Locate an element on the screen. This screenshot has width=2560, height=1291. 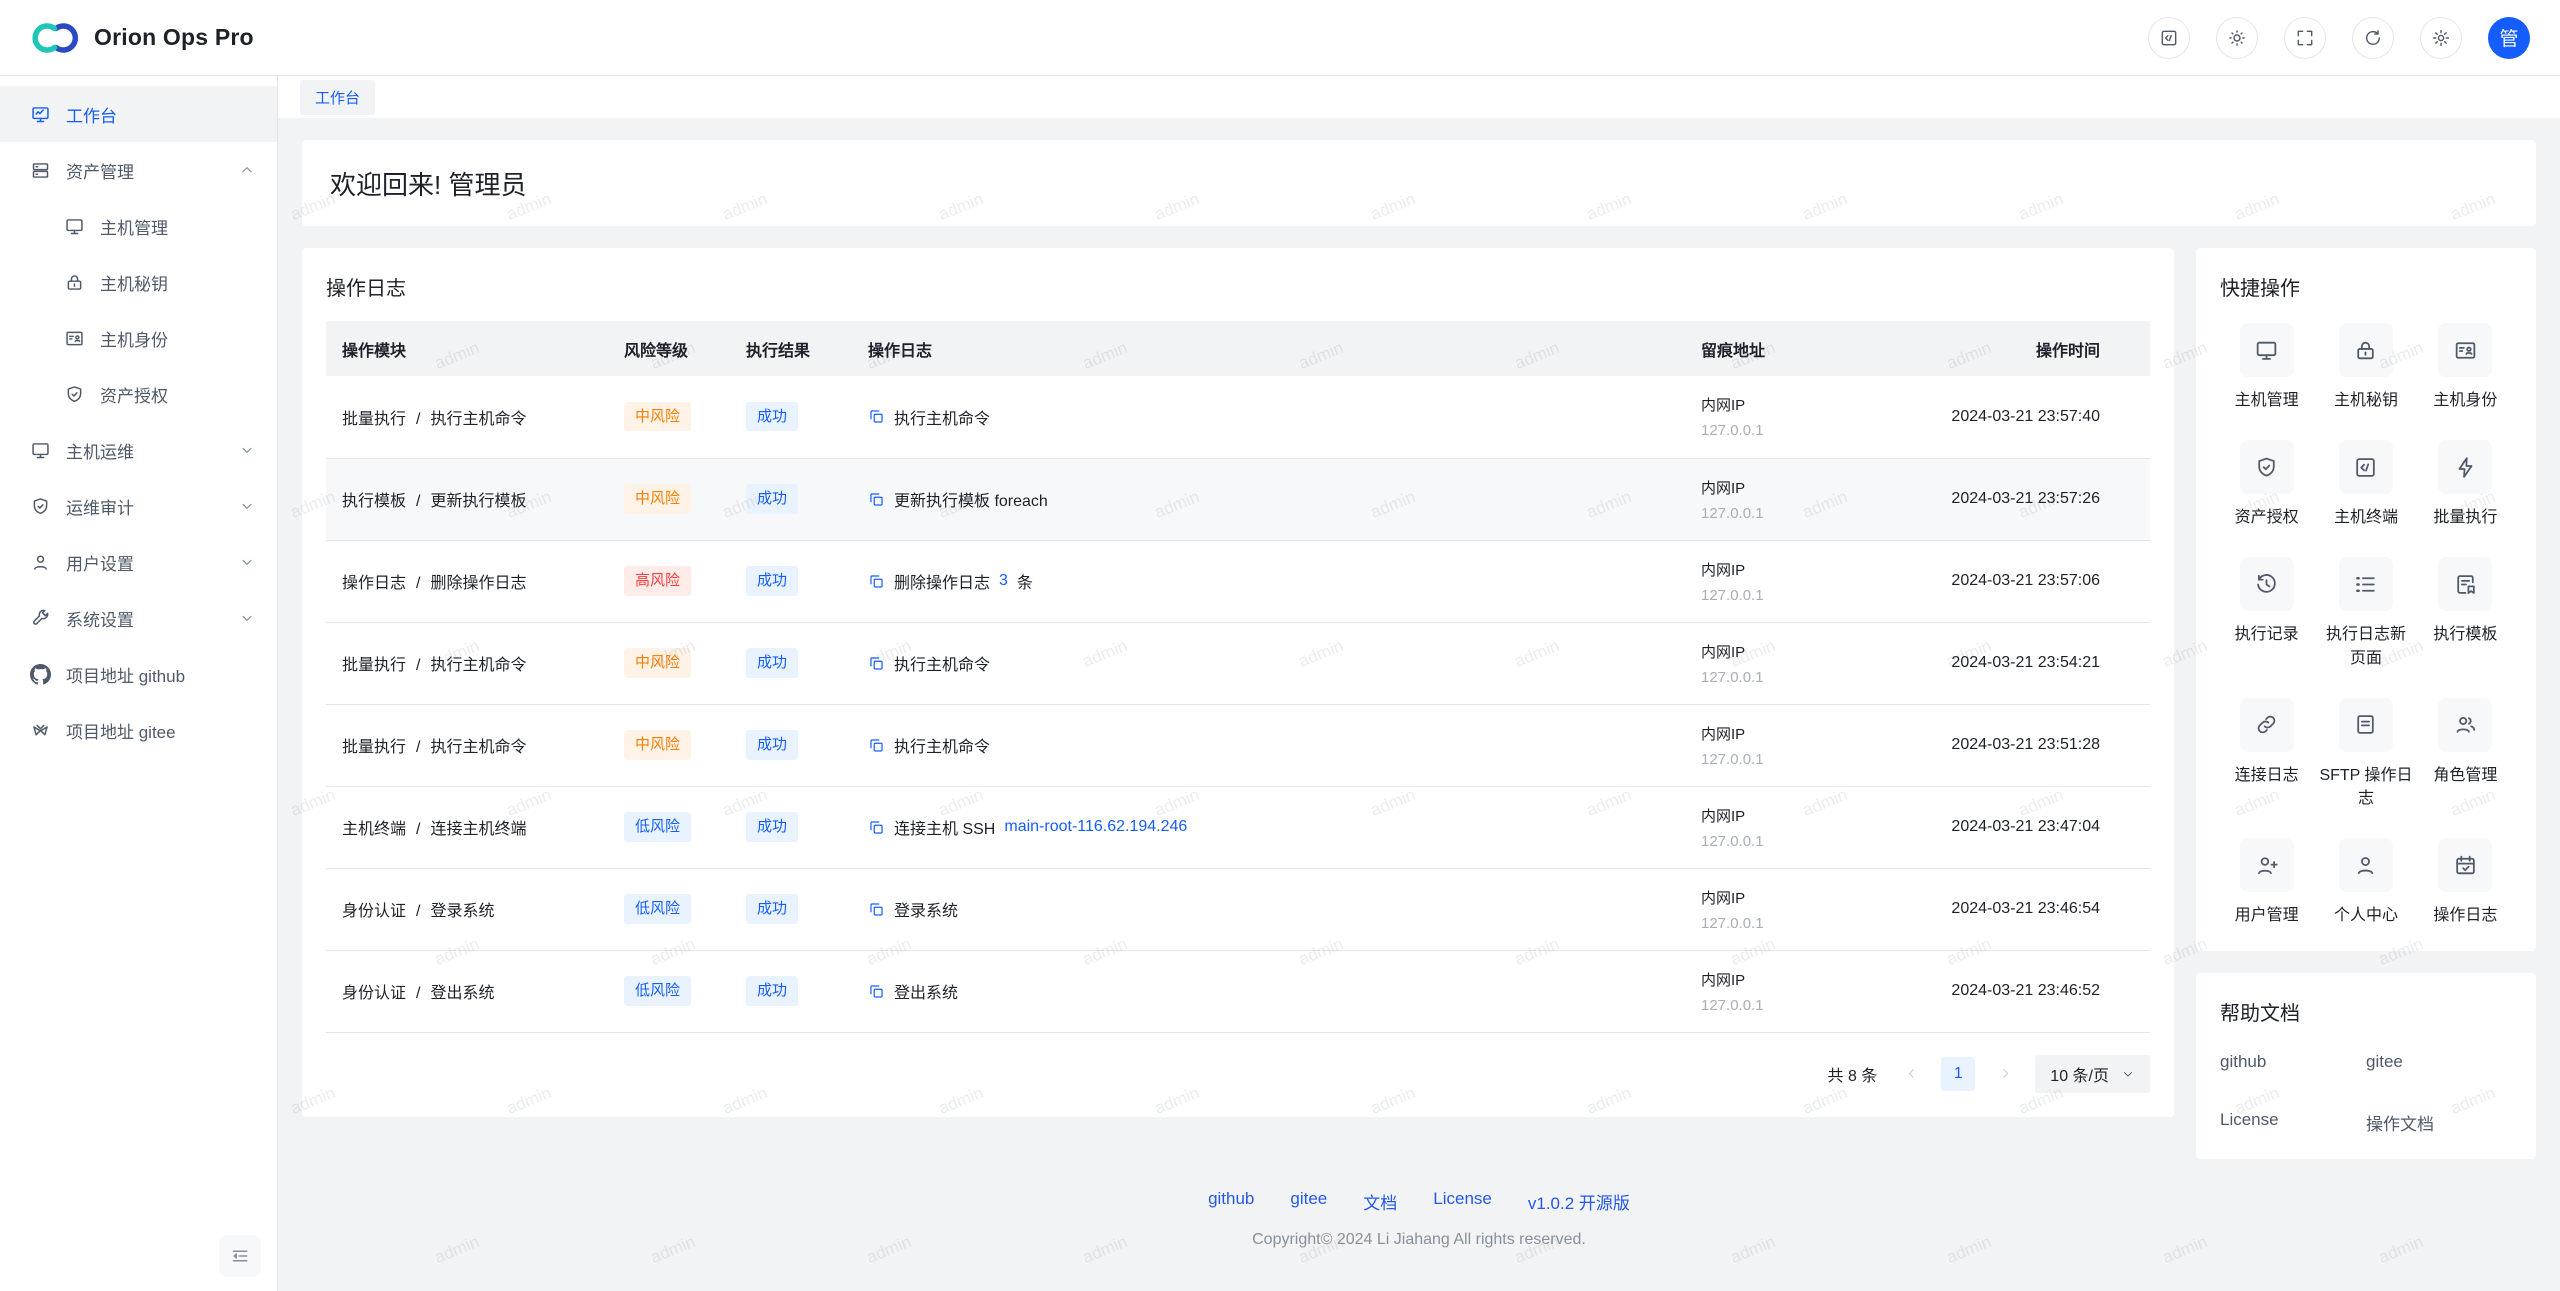
top-bar-actions: 管 is located at coordinates (2339, 37).